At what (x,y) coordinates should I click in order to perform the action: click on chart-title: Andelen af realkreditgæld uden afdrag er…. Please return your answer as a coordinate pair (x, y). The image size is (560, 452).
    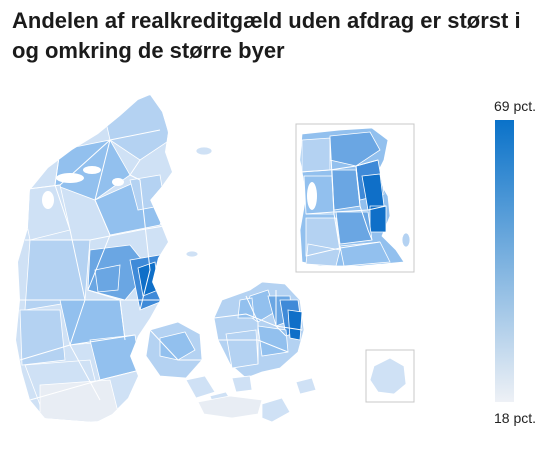
    Looking at the image, I should click on (266, 35).